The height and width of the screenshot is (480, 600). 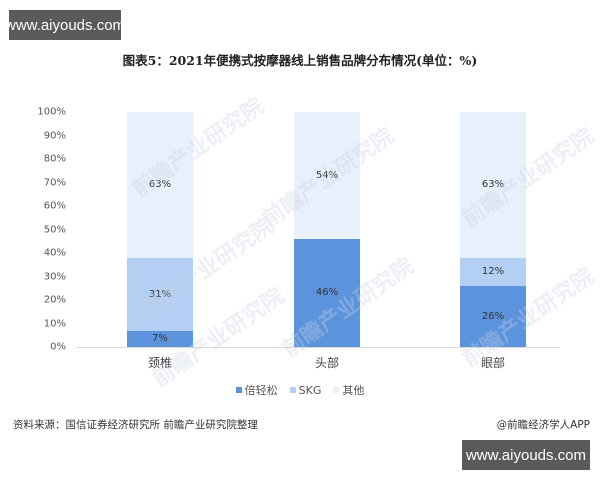 I want to click on y-tick-label: 40%, so click(x=54, y=253).